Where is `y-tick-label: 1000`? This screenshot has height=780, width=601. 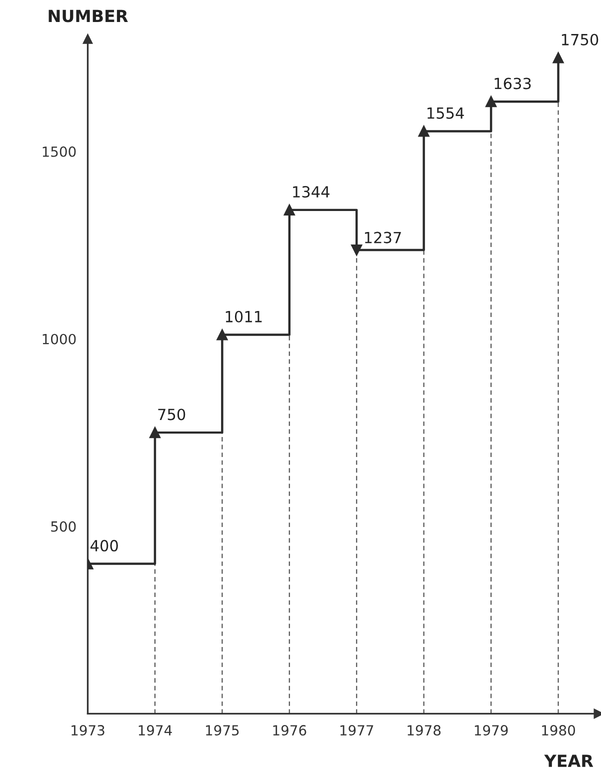
y-tick-label: 1000 is located at coordinates (59, 339).